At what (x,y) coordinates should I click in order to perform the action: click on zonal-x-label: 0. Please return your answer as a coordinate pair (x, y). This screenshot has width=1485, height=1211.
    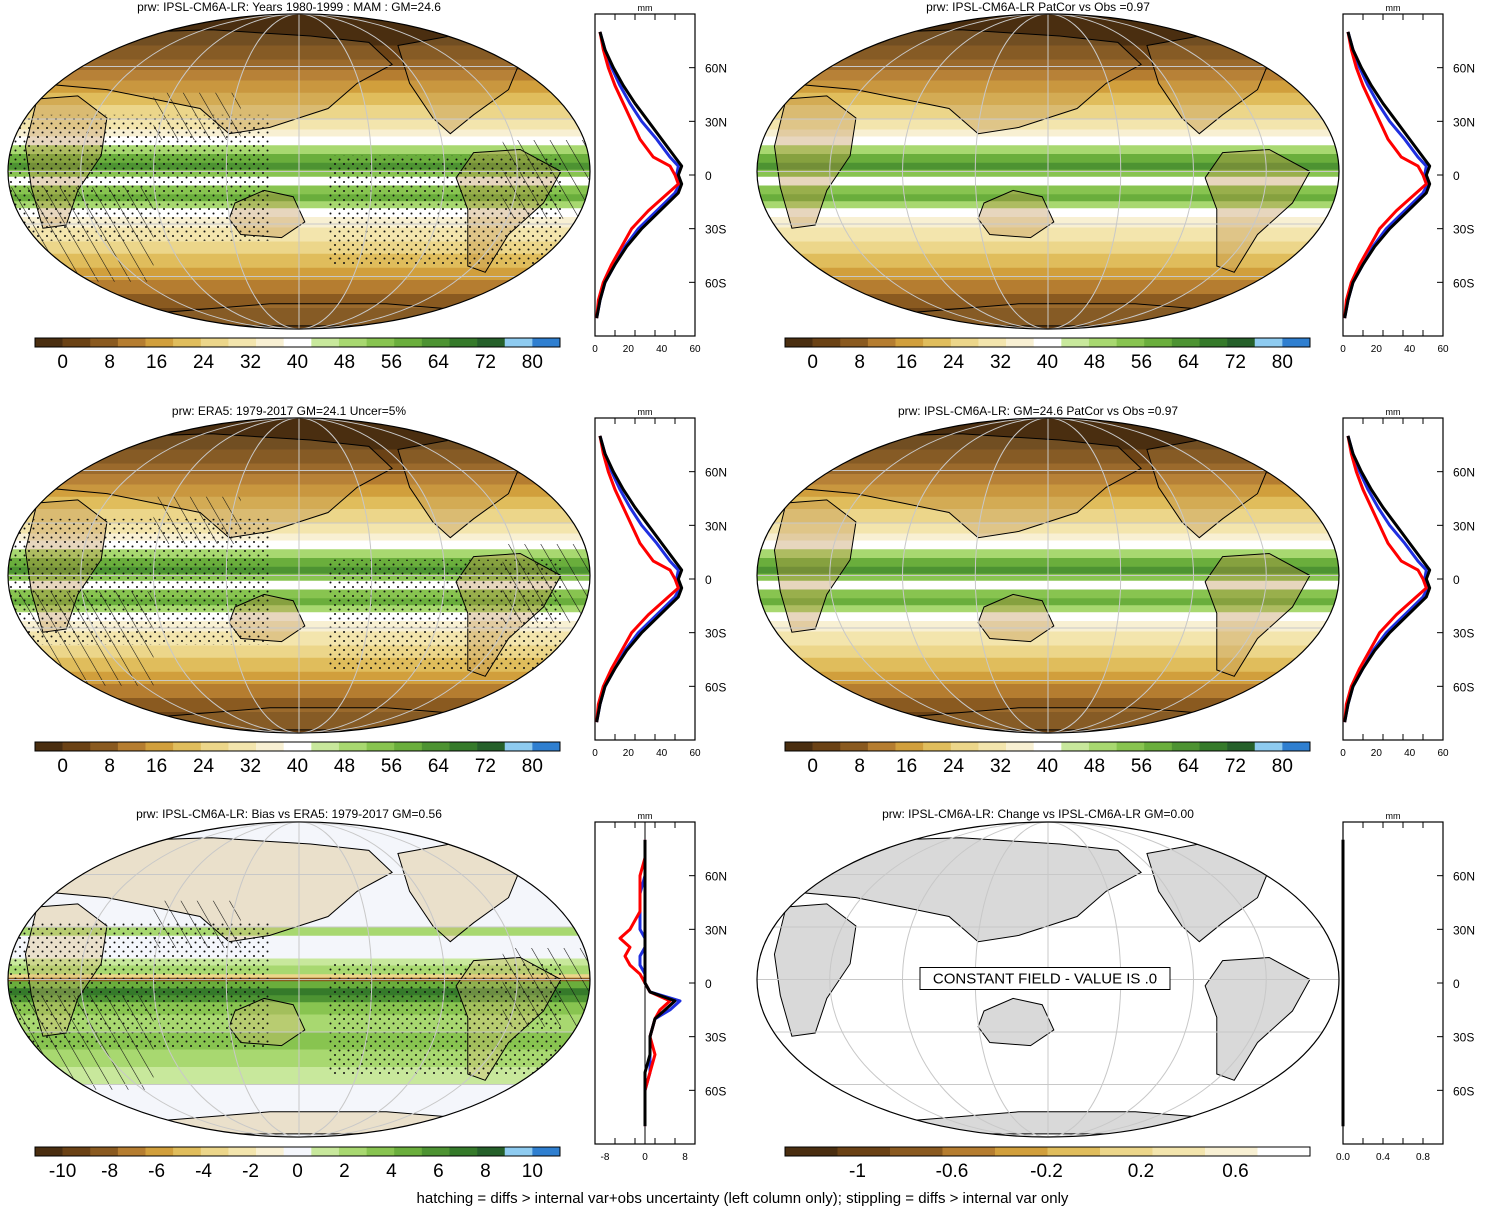
    Looking at the image, I should click on (1343, 753).